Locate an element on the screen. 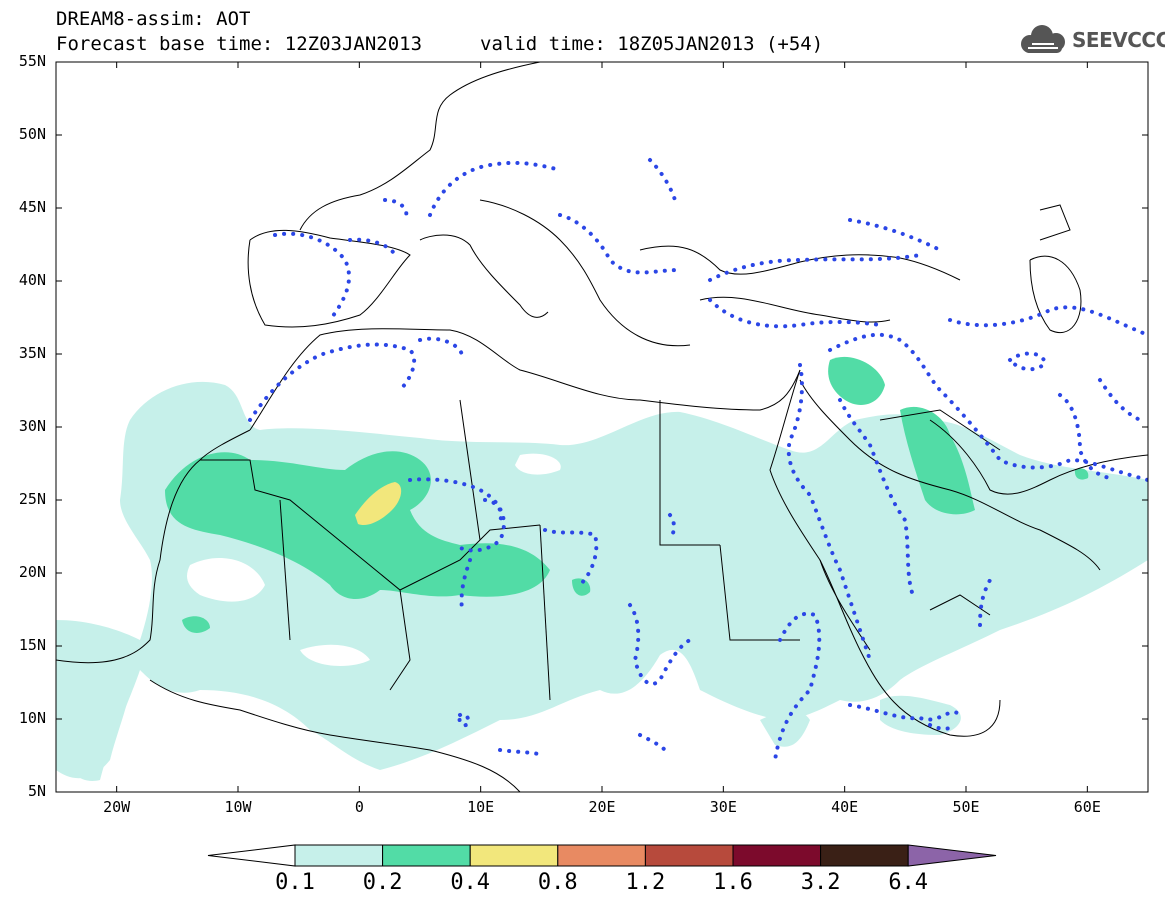 The width and height of the screenshot is (1165, 905). colorbar-level-label: 6.4 is located at coordinates (908, 882).